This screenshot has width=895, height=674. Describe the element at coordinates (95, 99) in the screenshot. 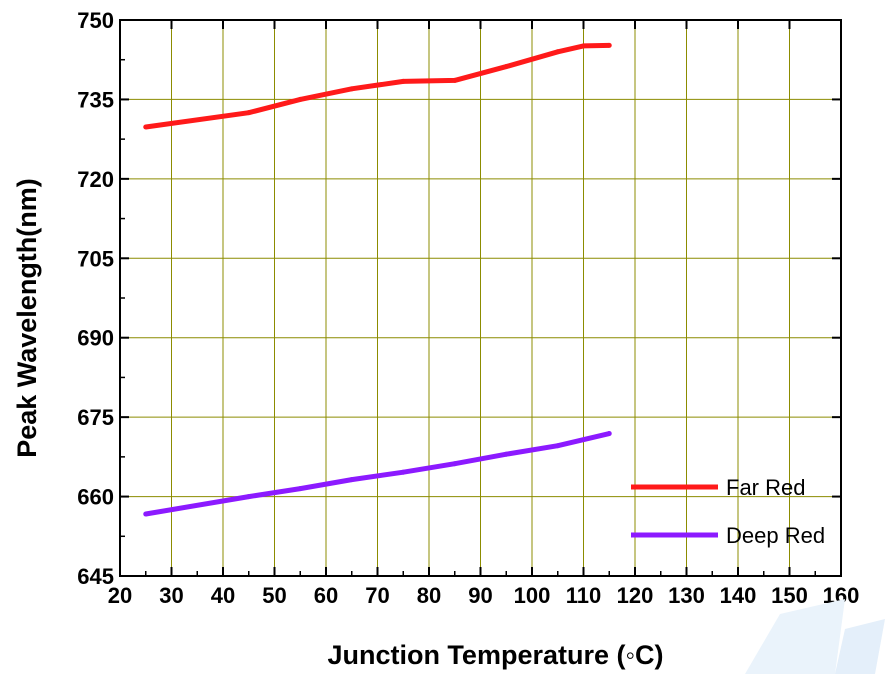

I see `y-tick-label: 735` at that location.